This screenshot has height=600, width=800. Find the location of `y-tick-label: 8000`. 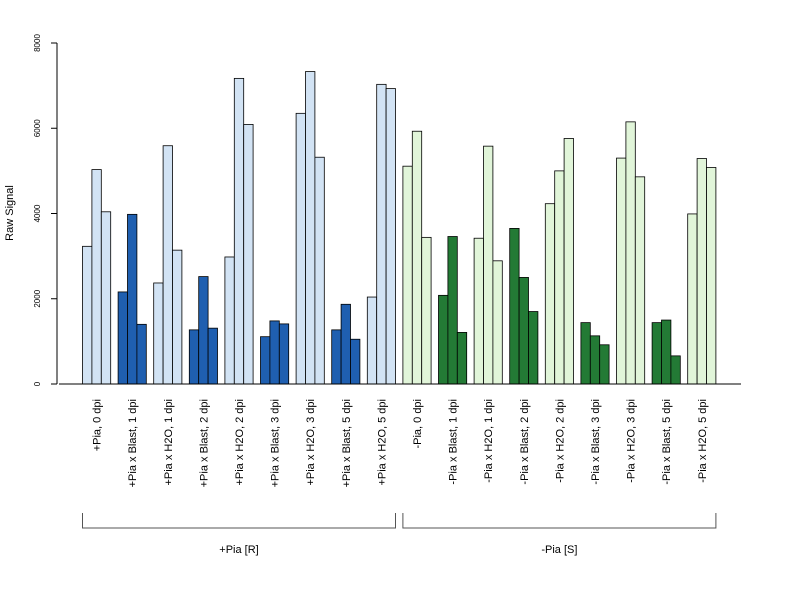

y-tick-label: 8000 is located at coordinates (37, 43).